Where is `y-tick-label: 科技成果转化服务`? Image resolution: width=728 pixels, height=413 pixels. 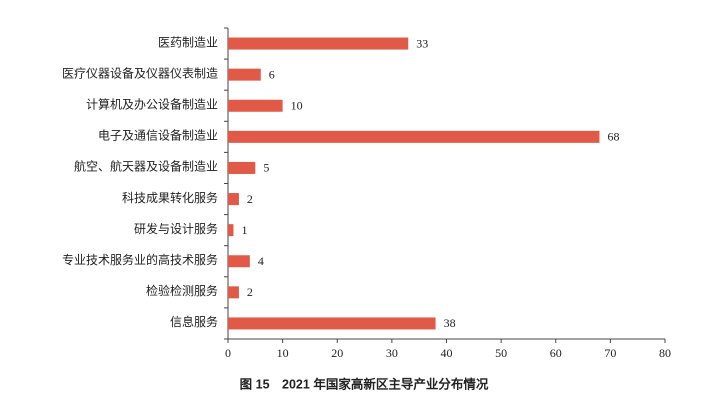 y-tick-label: 科技成果转化服务 is located at coordinates (170, 197).